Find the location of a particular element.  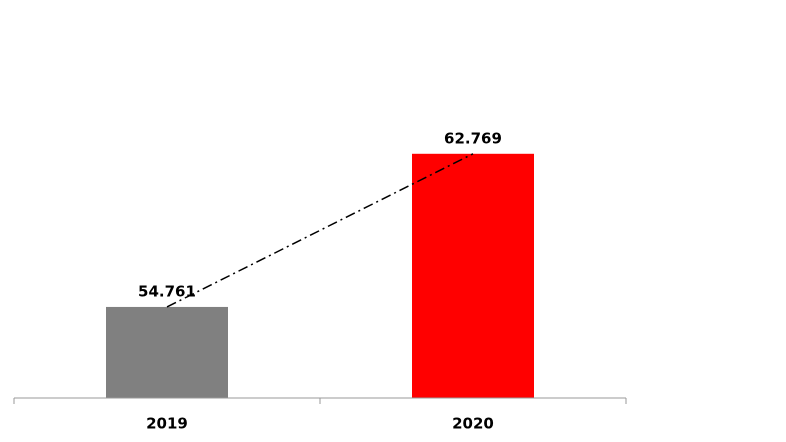

data-label: 54.761 is located at coordinates (167, 291).